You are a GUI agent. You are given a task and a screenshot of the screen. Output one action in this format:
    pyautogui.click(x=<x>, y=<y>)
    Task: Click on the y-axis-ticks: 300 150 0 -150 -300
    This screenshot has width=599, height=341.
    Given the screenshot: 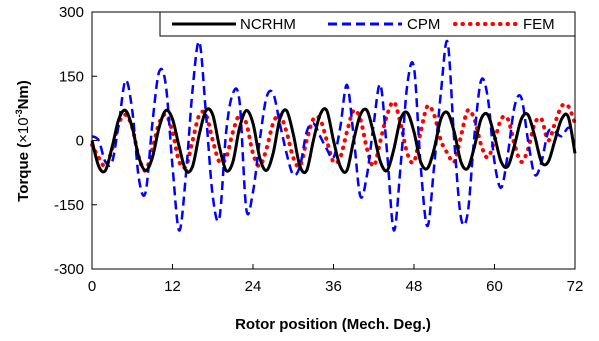 What is the action you would take?
    pyautogui.click(x=75, y=141)
    